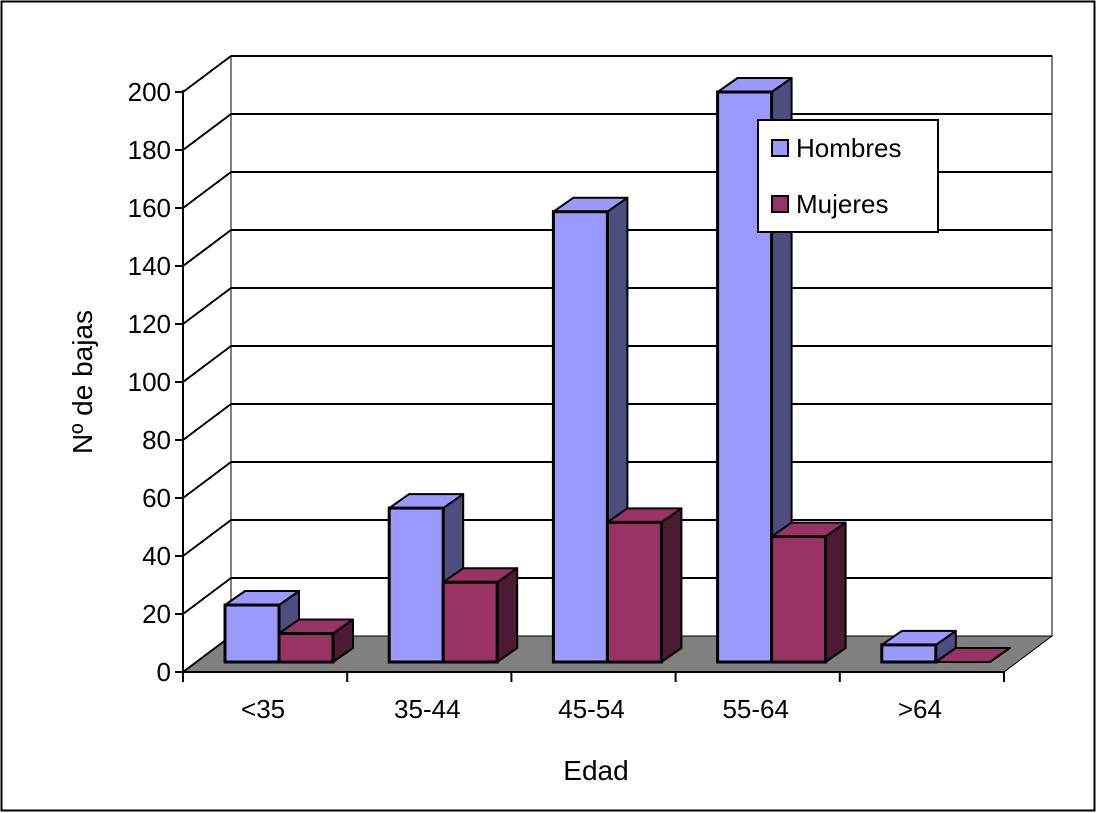 The height and width of the screenshot is (813, 1096). Describe the element at coordinates (156, 614) in the screenshot. I see `y-tick-label: 20` at that location.